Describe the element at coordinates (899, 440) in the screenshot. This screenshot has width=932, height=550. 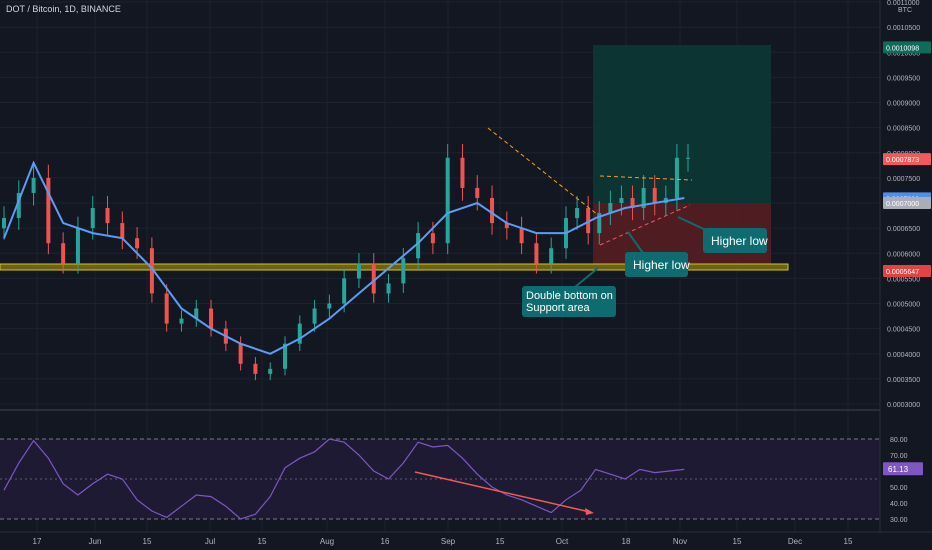
I see `rsi-tick-label: 80.00` at that location.